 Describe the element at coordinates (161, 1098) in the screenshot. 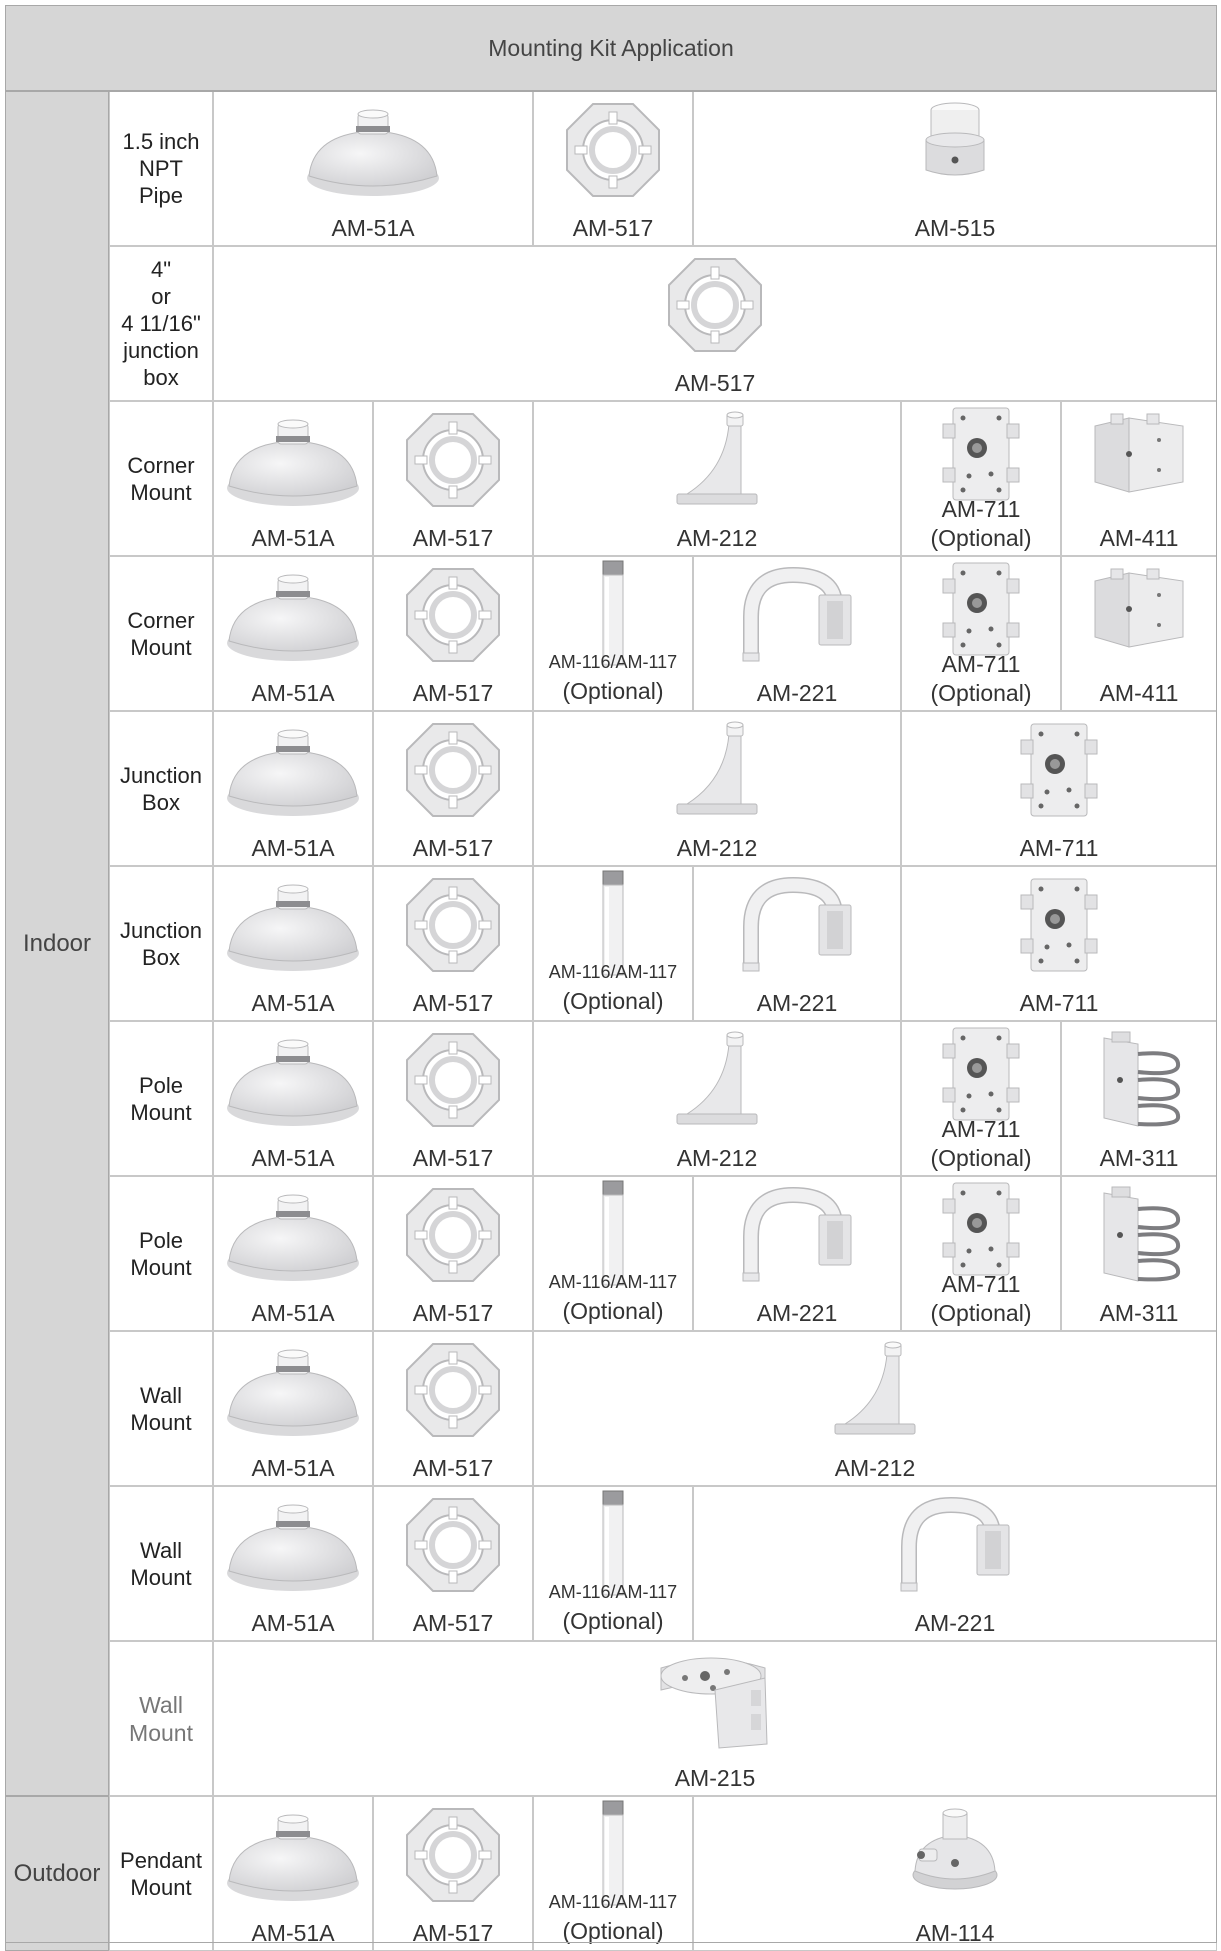

I see `row-label: Pole Mount` at that location.